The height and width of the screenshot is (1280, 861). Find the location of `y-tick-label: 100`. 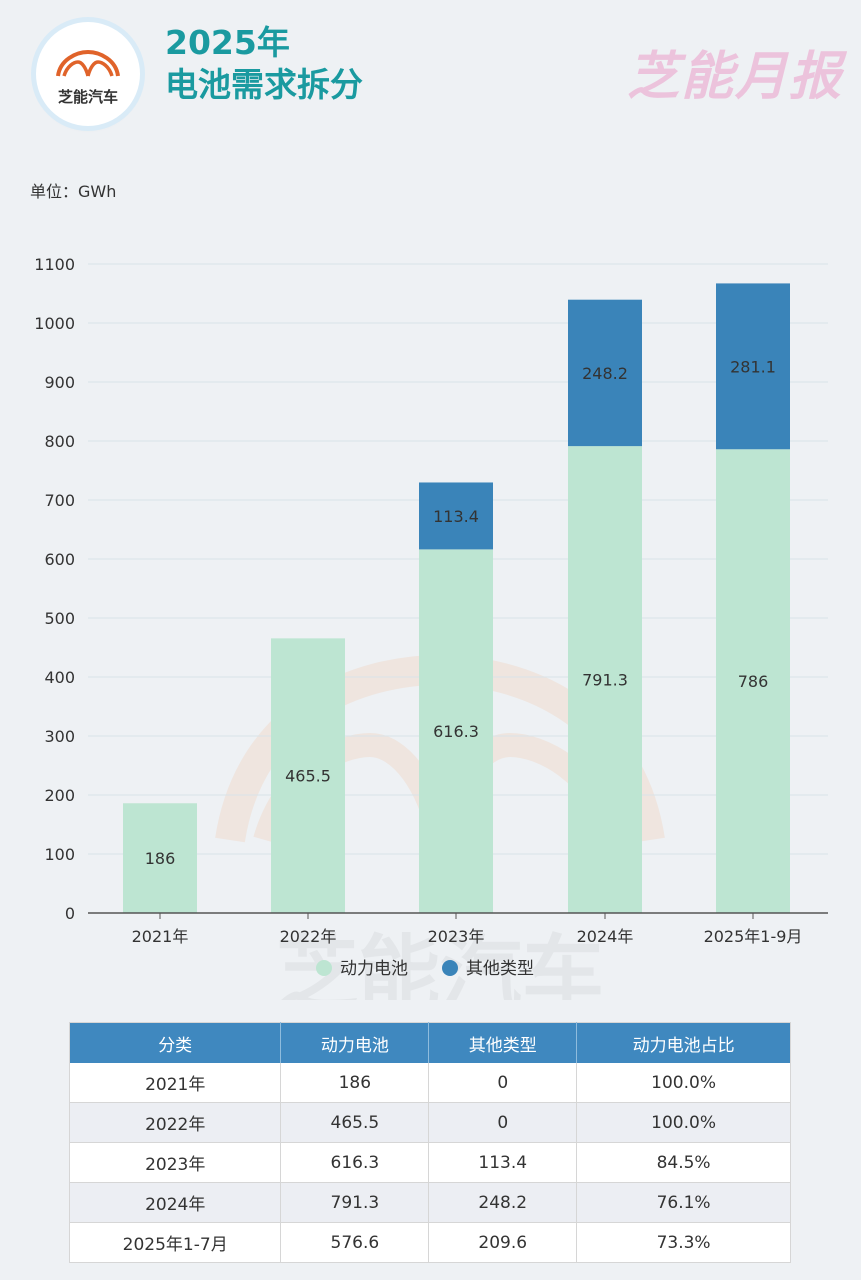

y-tick-label: 100 is located at coordinates (59, 854).